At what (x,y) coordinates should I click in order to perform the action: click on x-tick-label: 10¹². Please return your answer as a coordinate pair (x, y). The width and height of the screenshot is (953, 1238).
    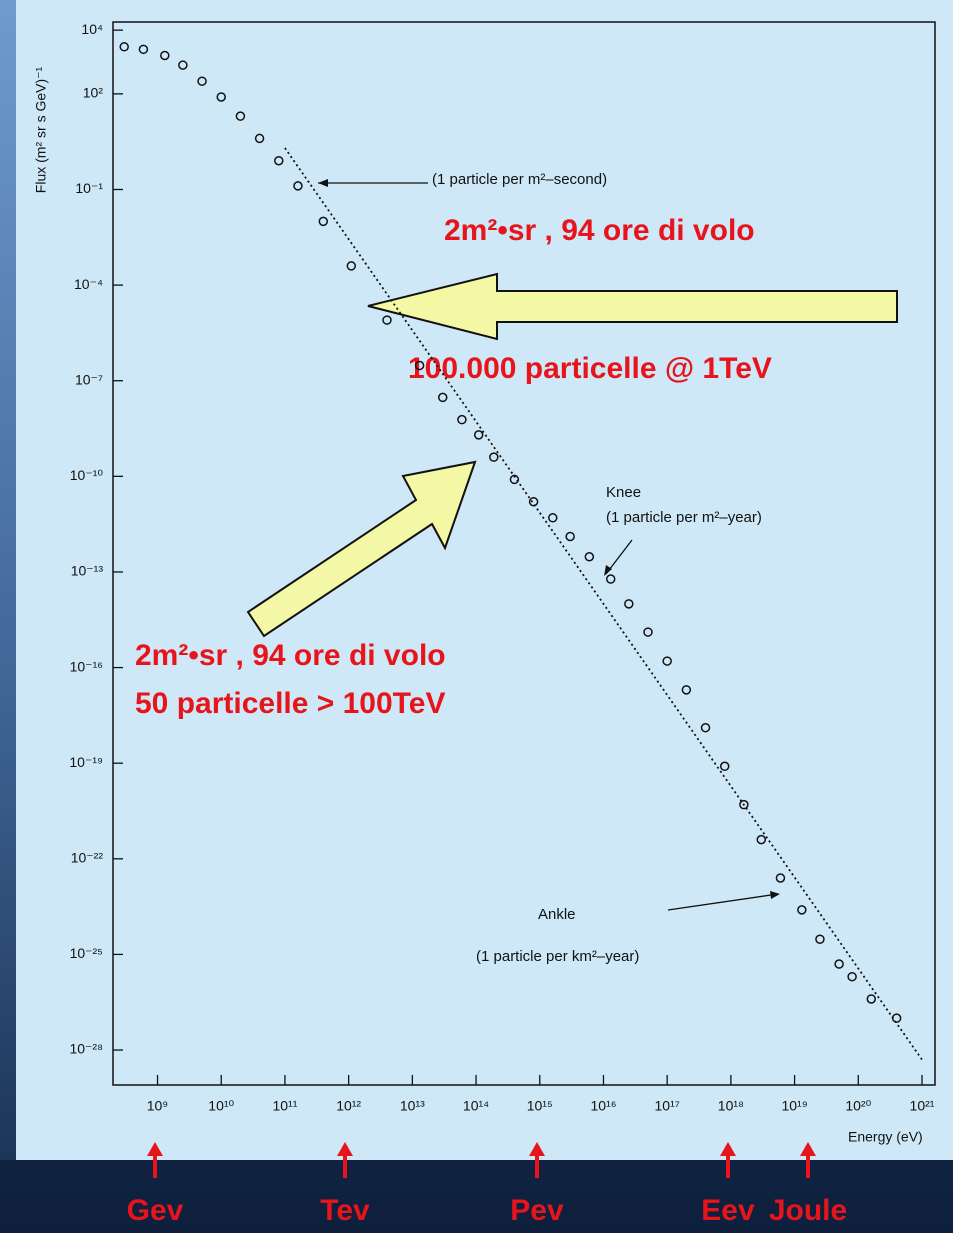
    Looking at the image, I should click on (348, 1106).